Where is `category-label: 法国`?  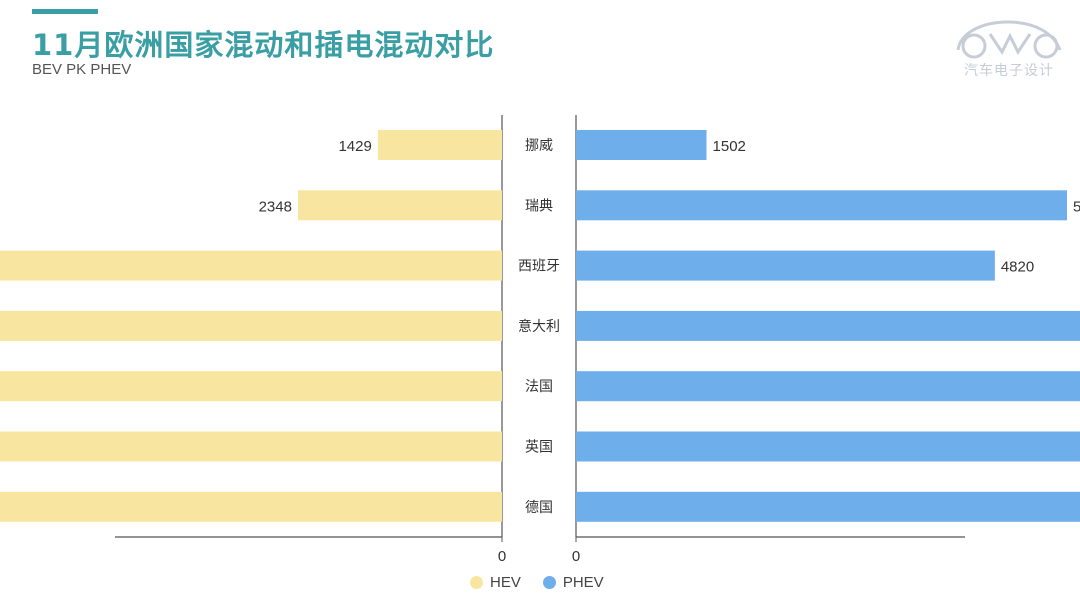 category-label: 法国 is located at coordinates (539, 387).